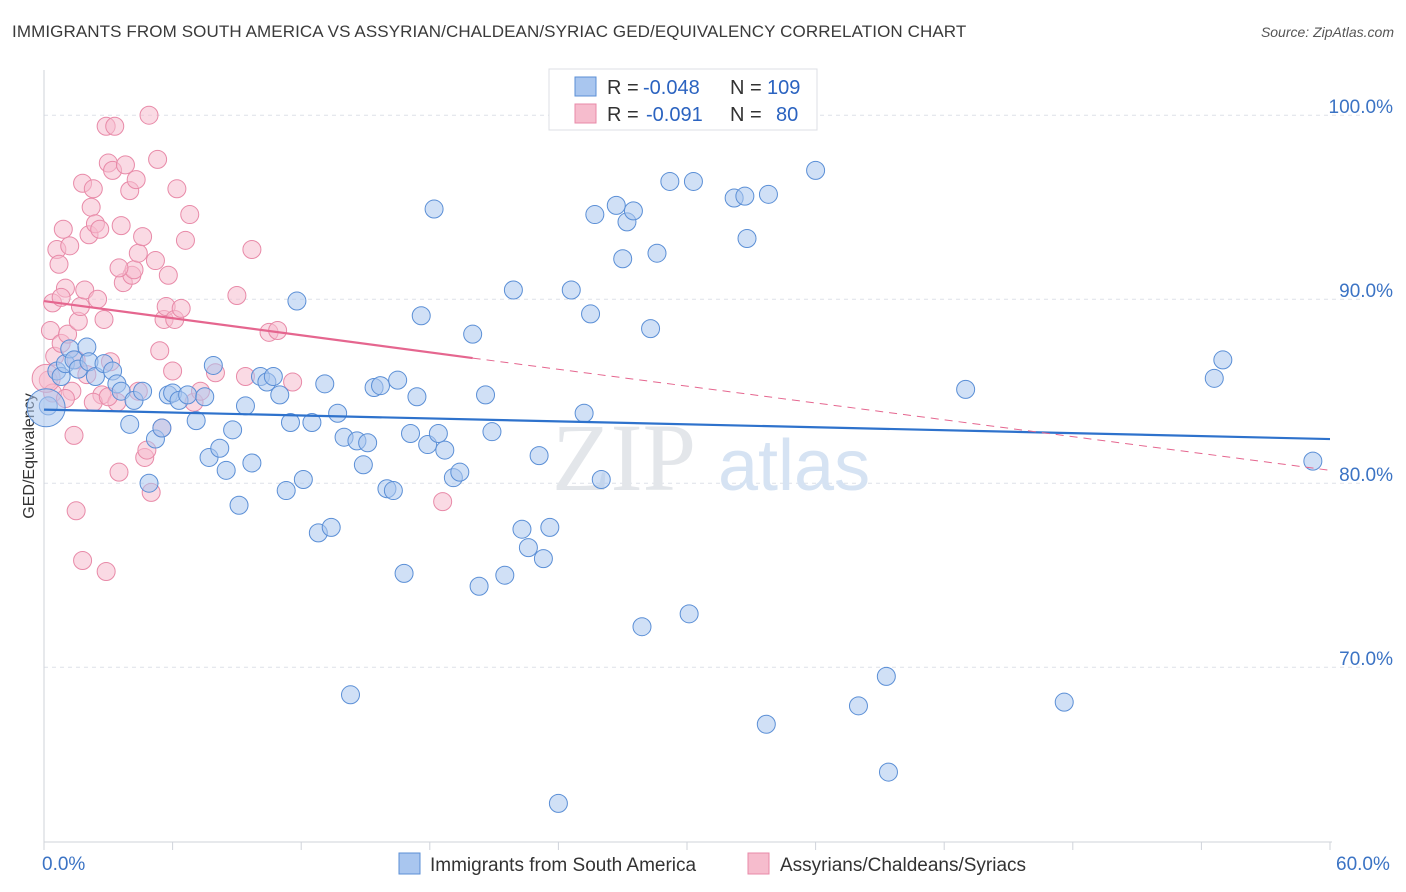 This screenshot has width=1406, height=892. Describe the element at coordinates (687, 846) in the screenshot. I see `x-axis-ticks` at that location.